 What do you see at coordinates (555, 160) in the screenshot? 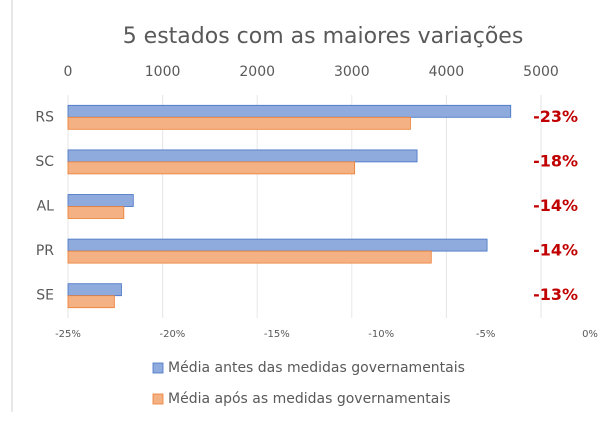
I see `change-label: -18%` at bounding box center [555, 160].